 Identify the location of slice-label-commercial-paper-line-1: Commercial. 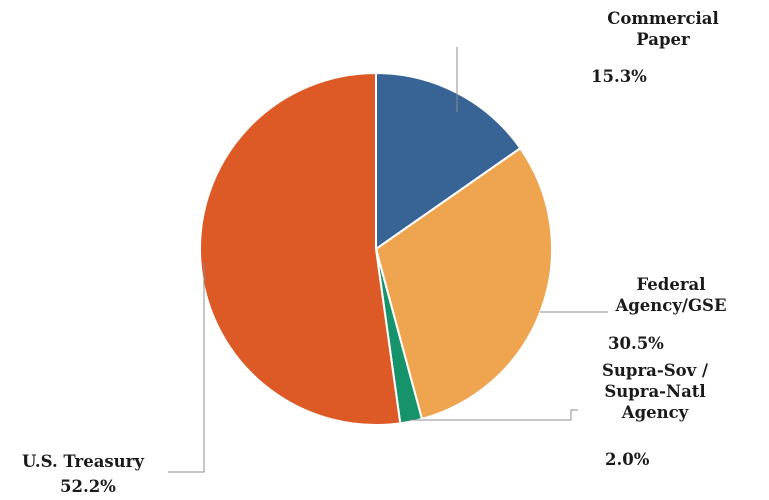
(663, 18).